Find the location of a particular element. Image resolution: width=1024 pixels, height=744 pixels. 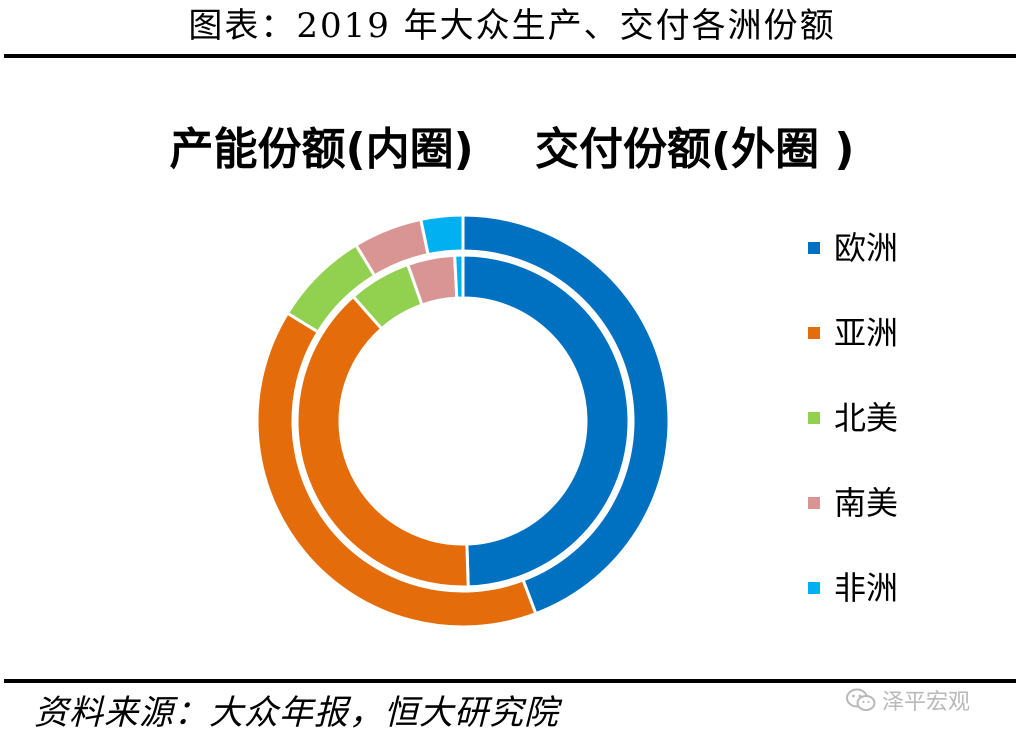

watermark-text: 泽平宏观 is located at coordinates (926, 702).